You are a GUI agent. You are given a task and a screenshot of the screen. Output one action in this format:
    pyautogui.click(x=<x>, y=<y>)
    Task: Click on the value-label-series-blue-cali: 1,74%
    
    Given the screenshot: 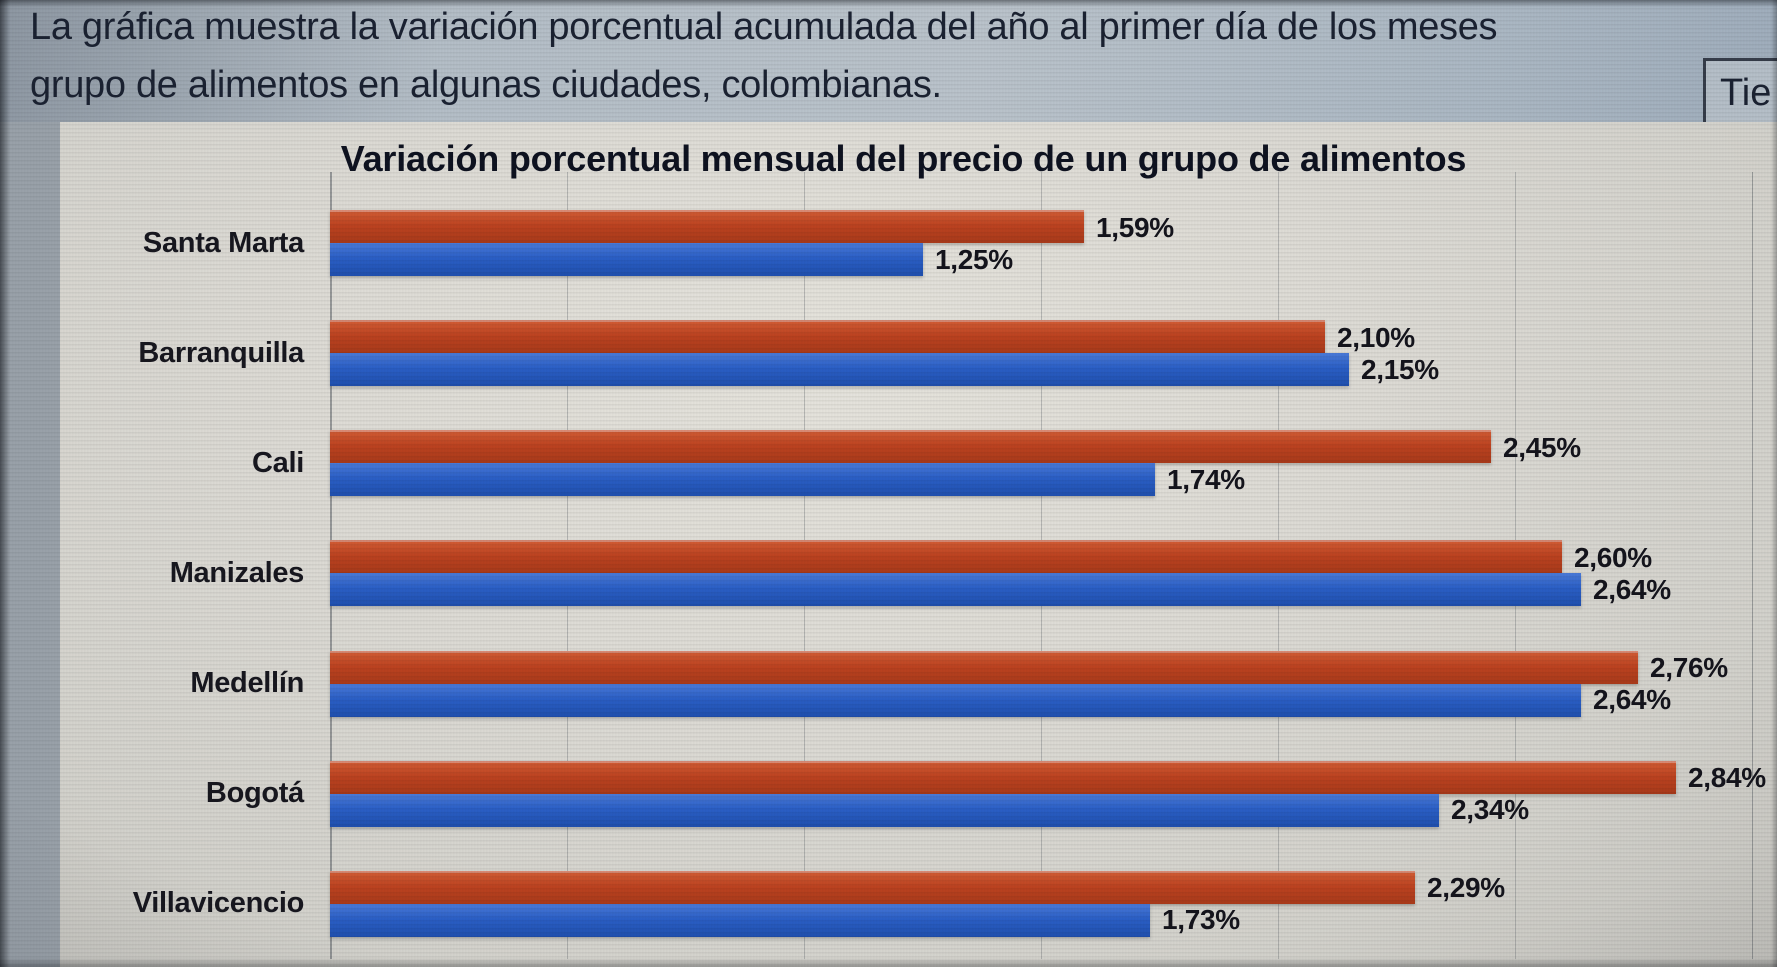 What is the action you would take?
    pyautogui.click(x=1206, y=479)
    